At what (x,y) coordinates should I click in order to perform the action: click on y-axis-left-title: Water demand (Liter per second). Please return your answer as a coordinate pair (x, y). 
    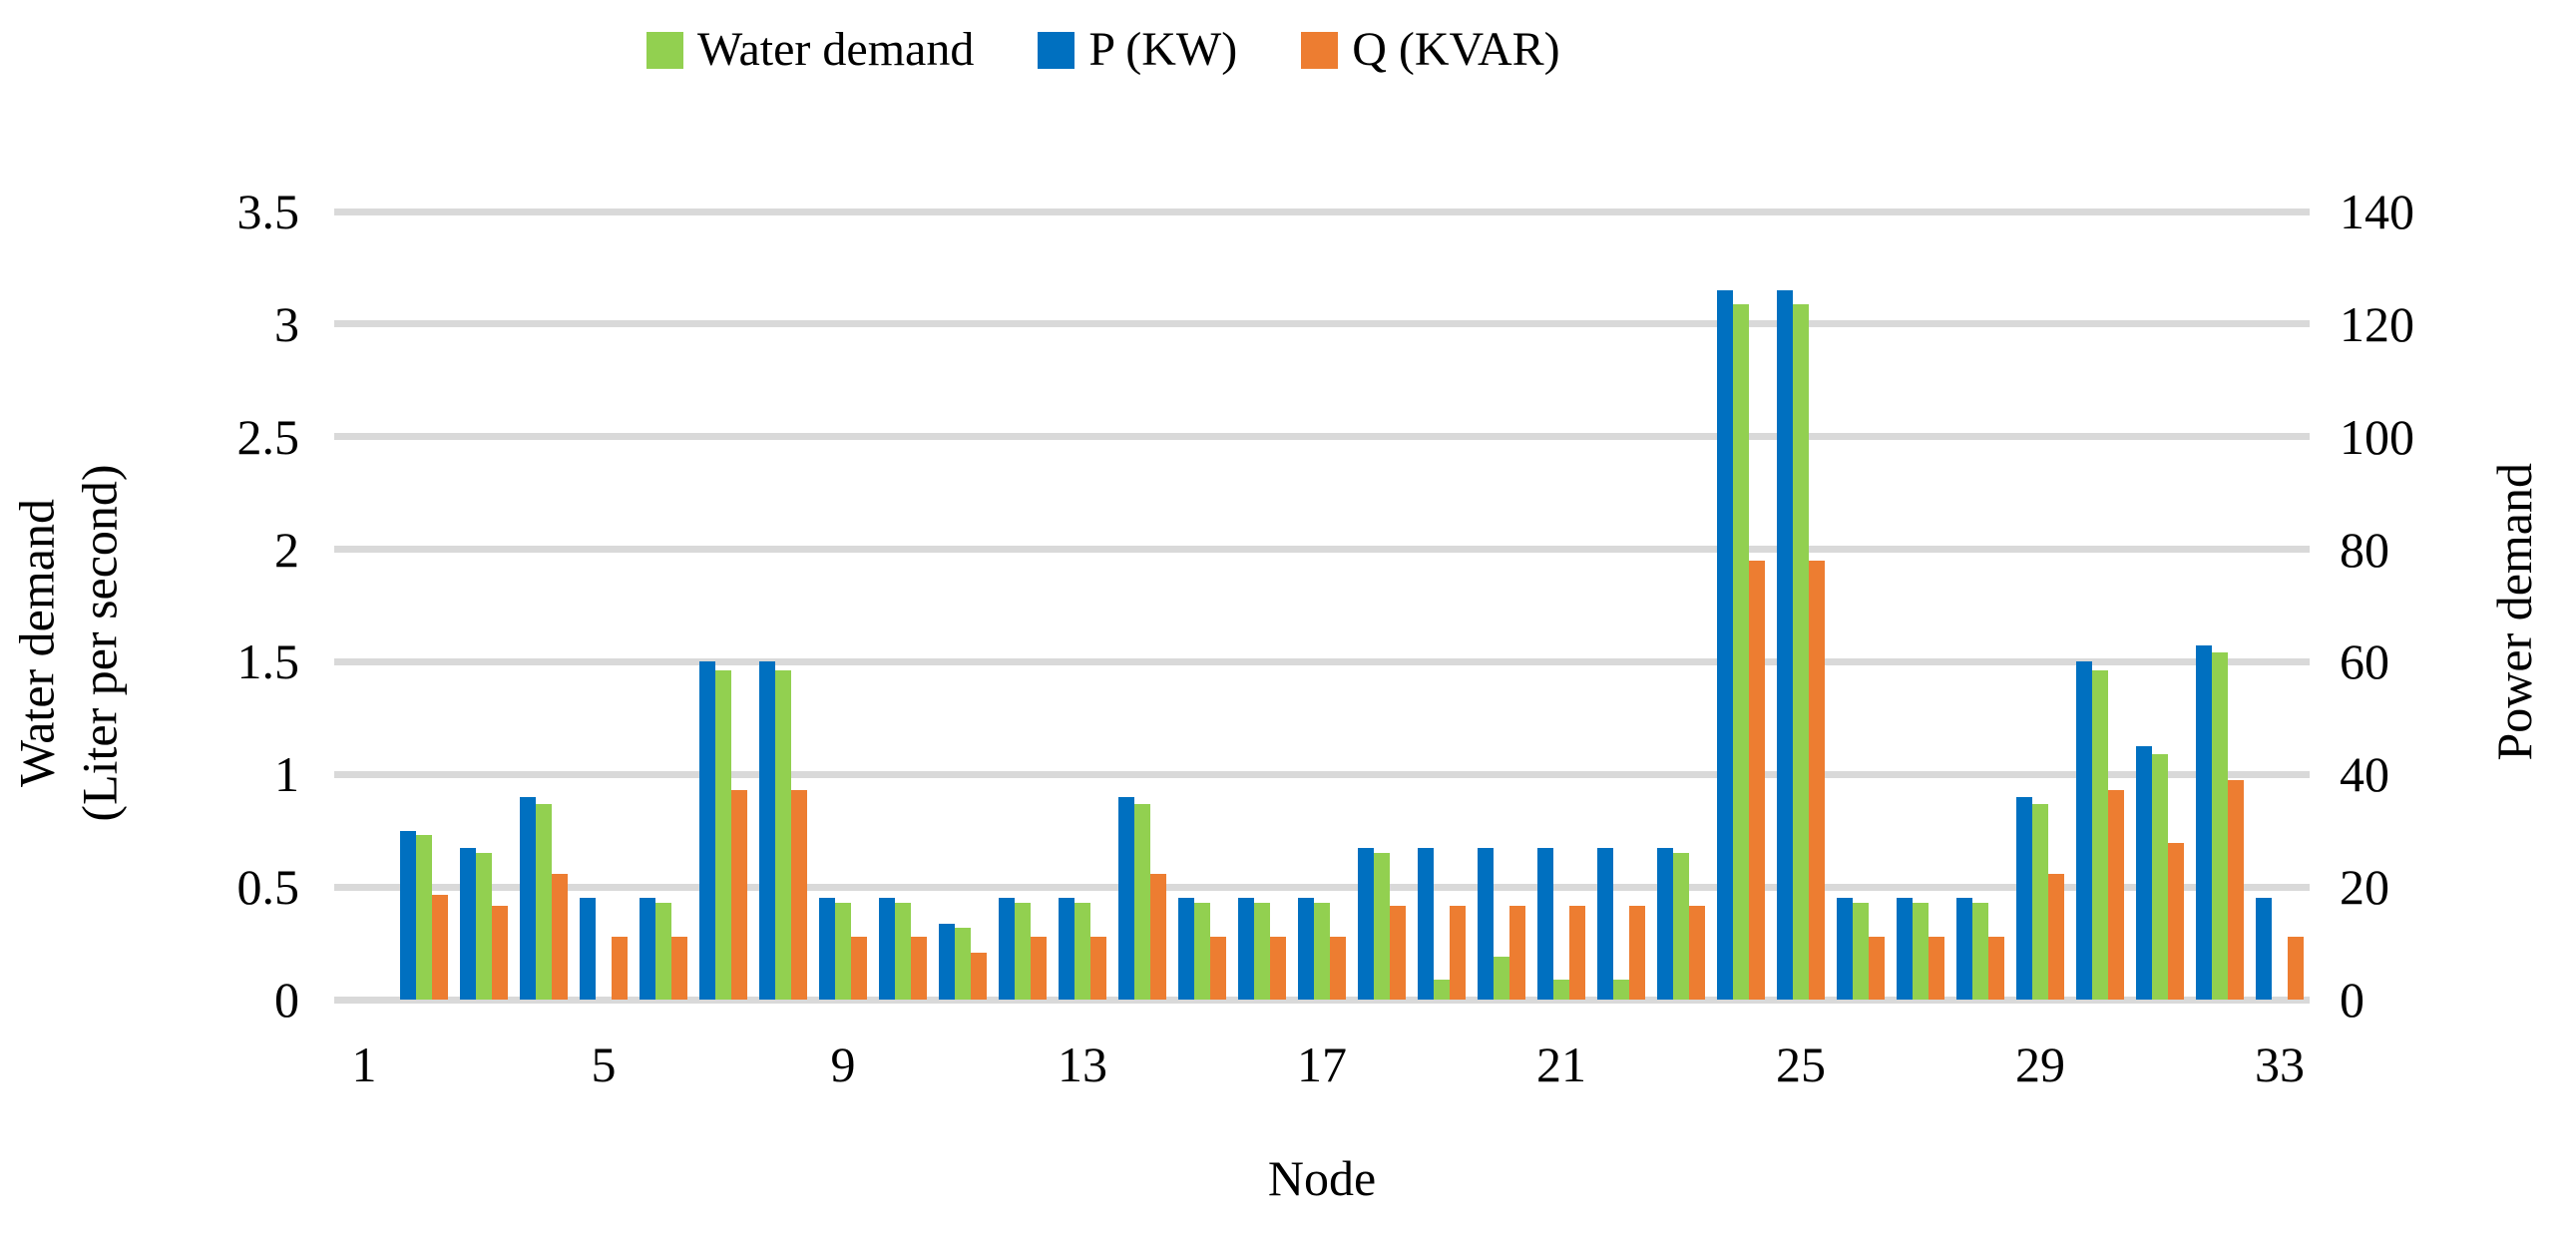
    Looking at the image, I should click on (68, 643).